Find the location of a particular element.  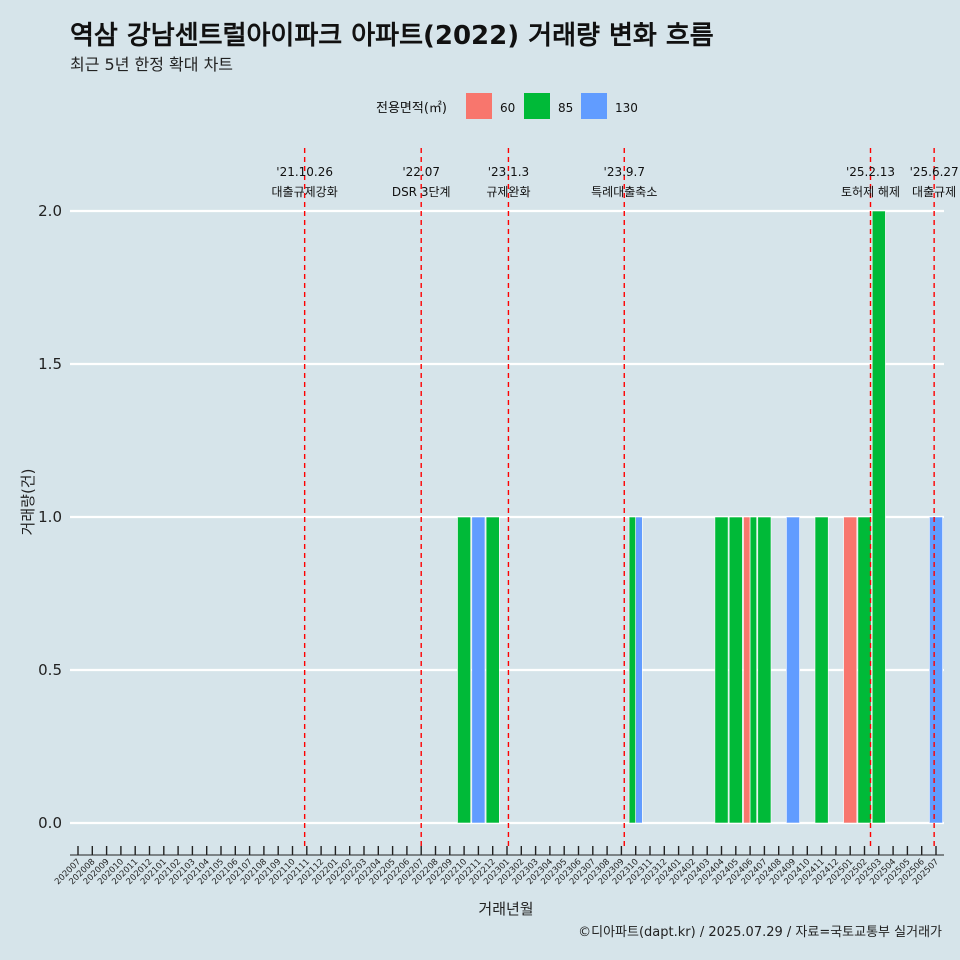

y-tick-label: 0.5 is located at coordinates (50, 670).